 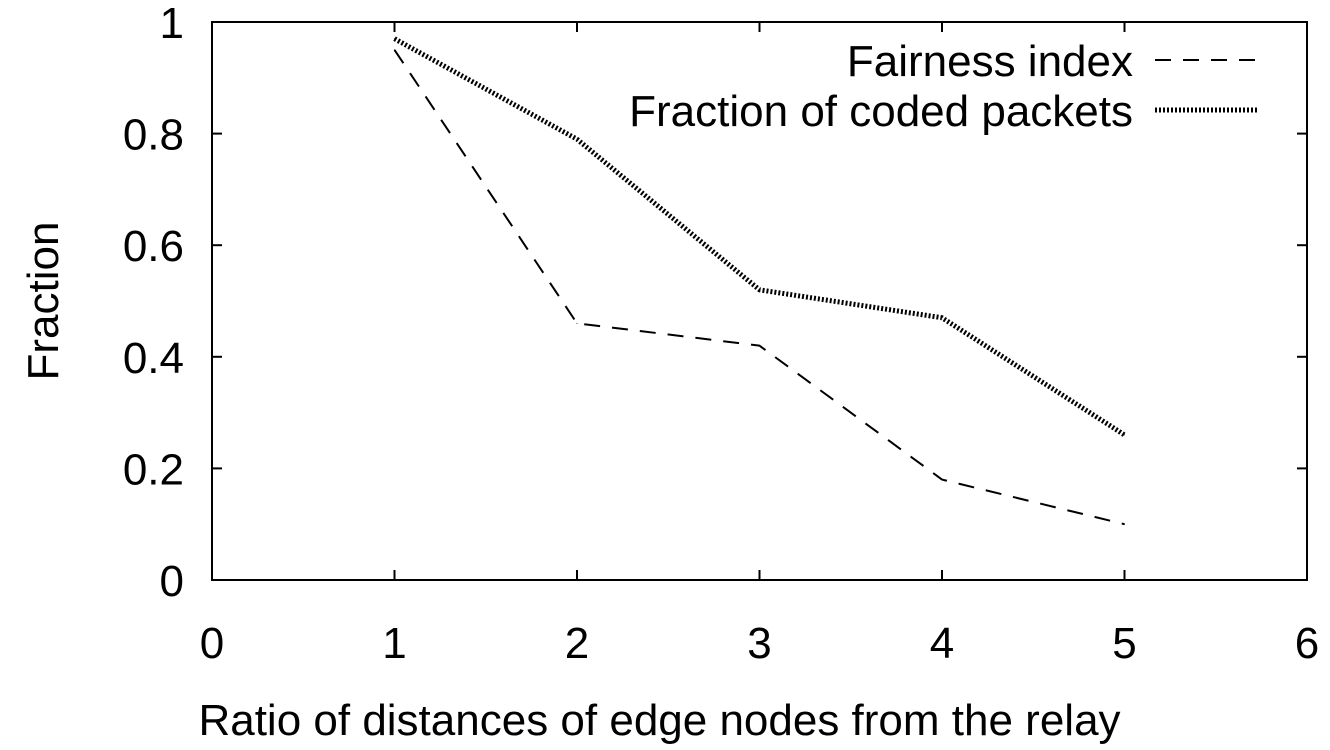 What do you see at coordinates (172, 581) in the screenshot?
I see `y-tick-label: 0` at bounding box center [172, 581].